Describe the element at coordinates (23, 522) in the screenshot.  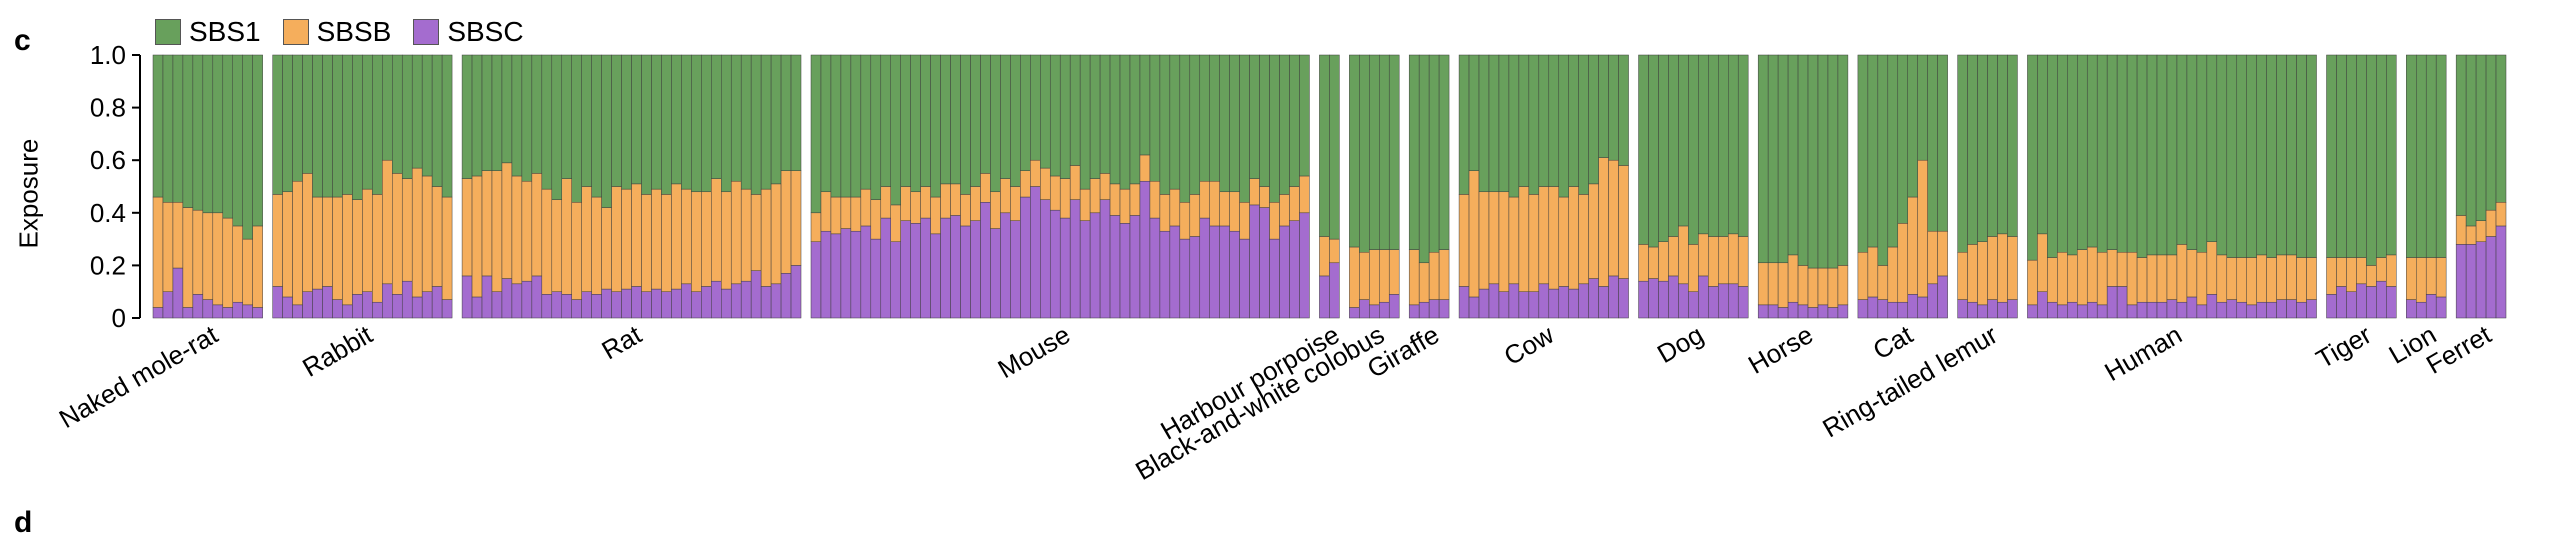
I see `panel-letter-d: d` at that location.